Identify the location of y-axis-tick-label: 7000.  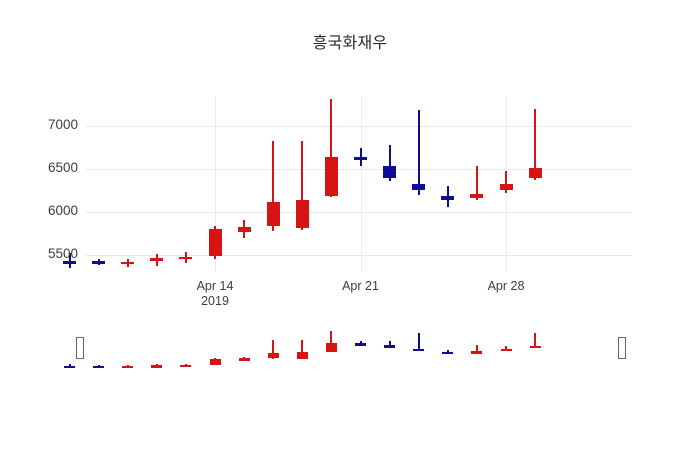
(62, 125).